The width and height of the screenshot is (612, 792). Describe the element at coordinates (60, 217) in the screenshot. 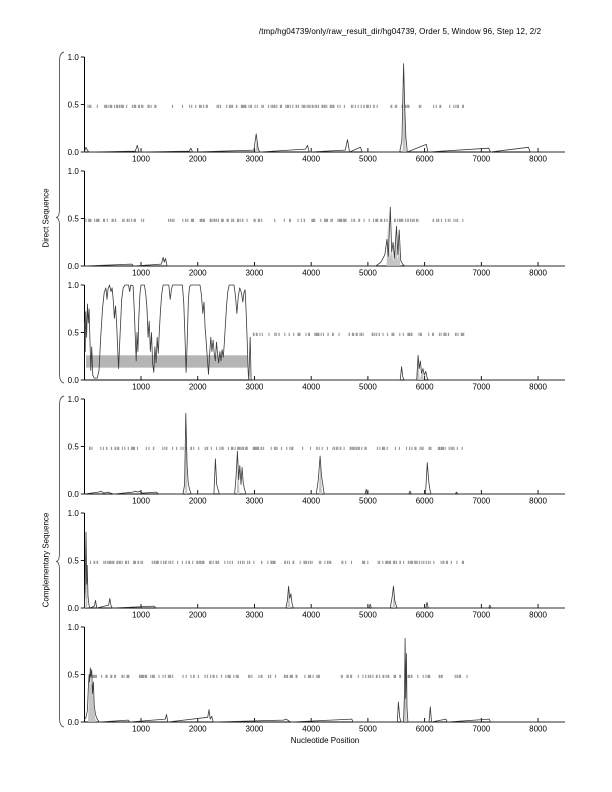

I see `direct-group-brace` at that location.